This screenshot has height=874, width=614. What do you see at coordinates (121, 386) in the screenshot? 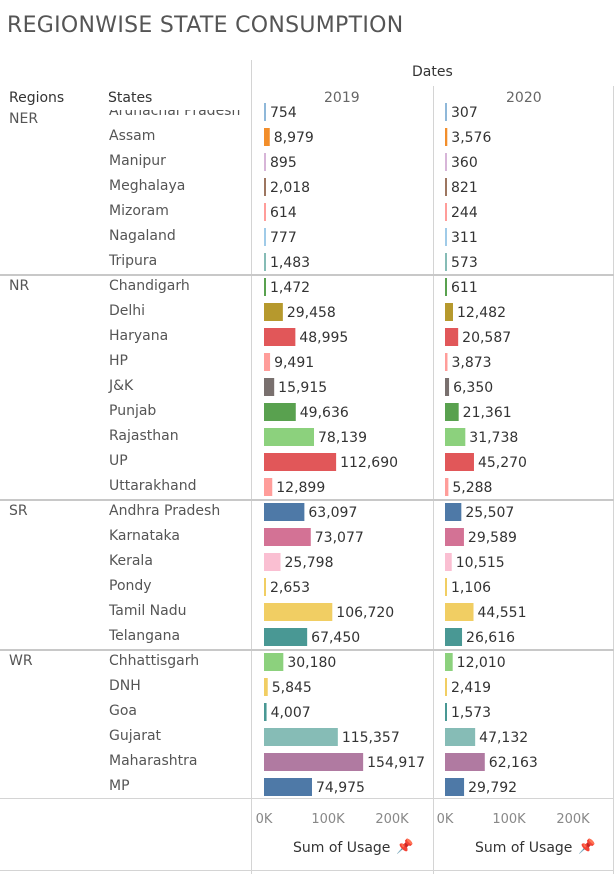
I see `state-label: J&K` at bounding box center [121, 386].